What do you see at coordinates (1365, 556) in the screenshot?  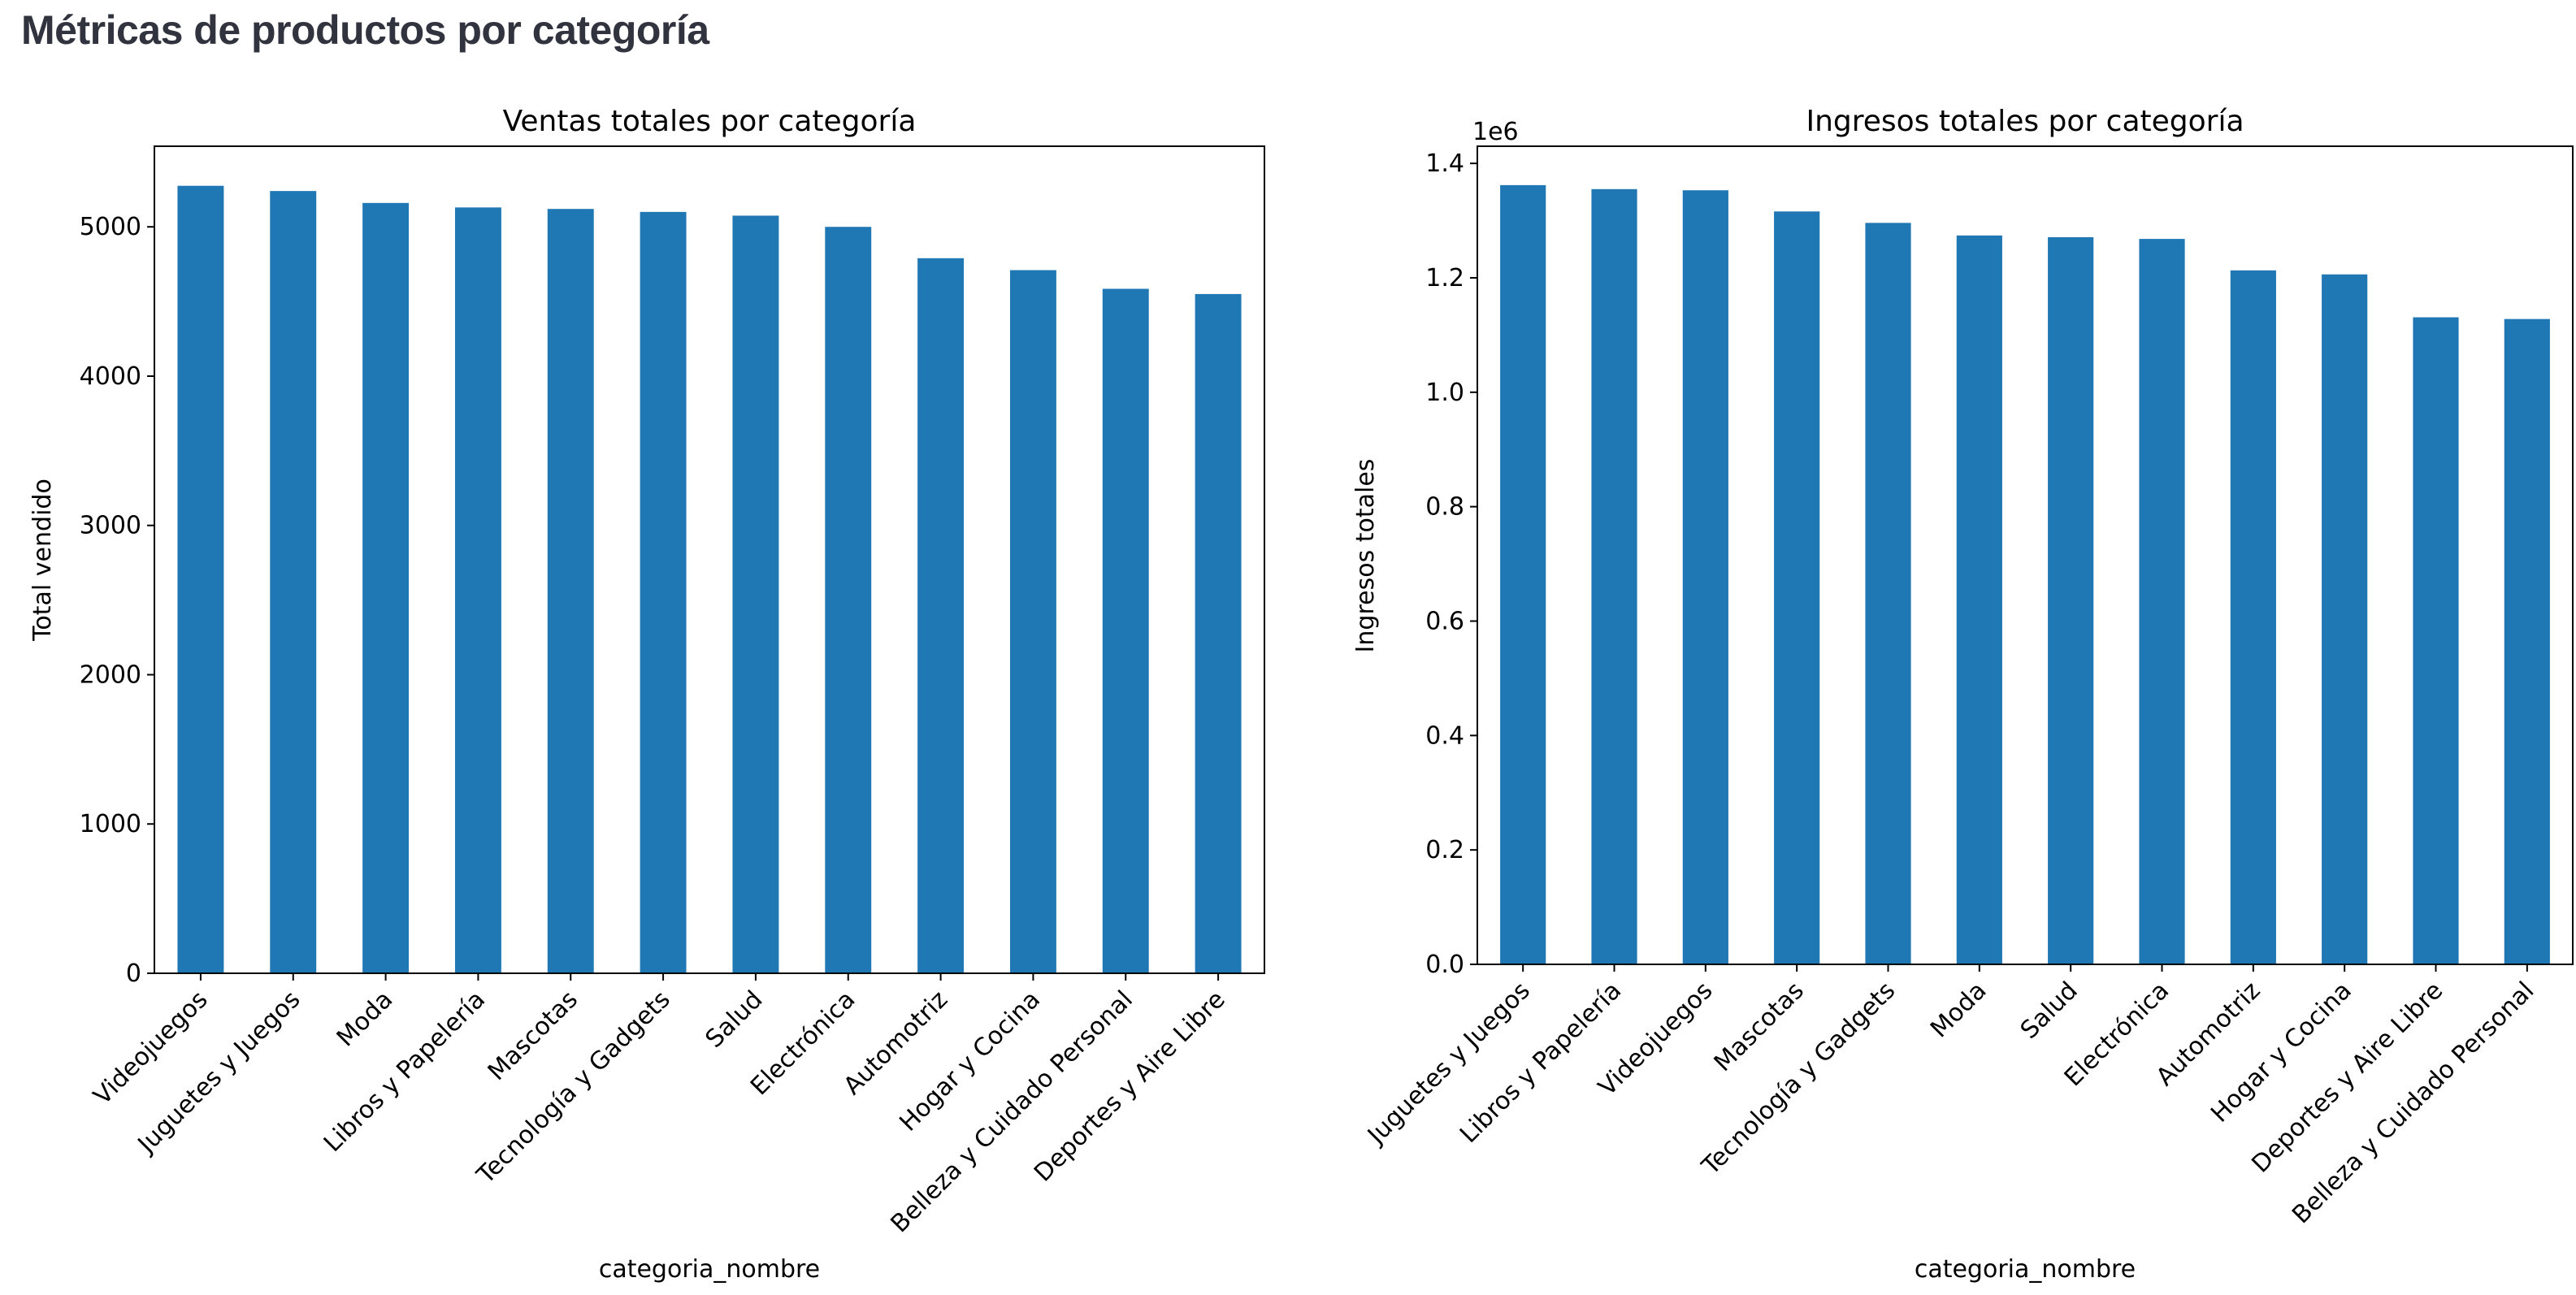 I see `y-axis-label: Ingresos totales` at bounding box center [1365, 556].